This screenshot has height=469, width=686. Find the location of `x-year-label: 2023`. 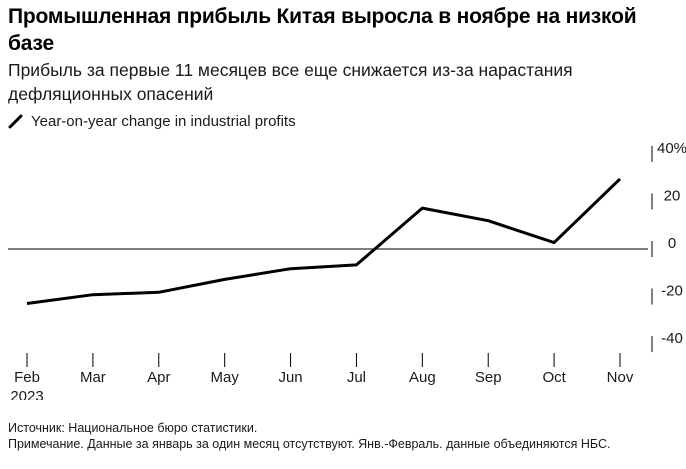

x-year-label: 2023 is located at coordinates (26, 394).